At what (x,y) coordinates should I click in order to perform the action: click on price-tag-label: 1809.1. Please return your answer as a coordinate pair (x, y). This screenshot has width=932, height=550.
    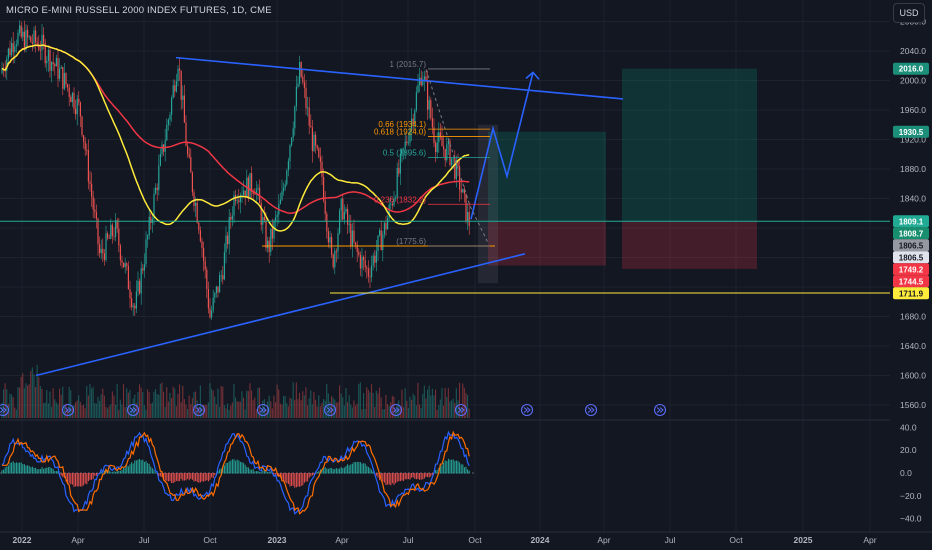
    Looking at the image, I should click on (911, 221).